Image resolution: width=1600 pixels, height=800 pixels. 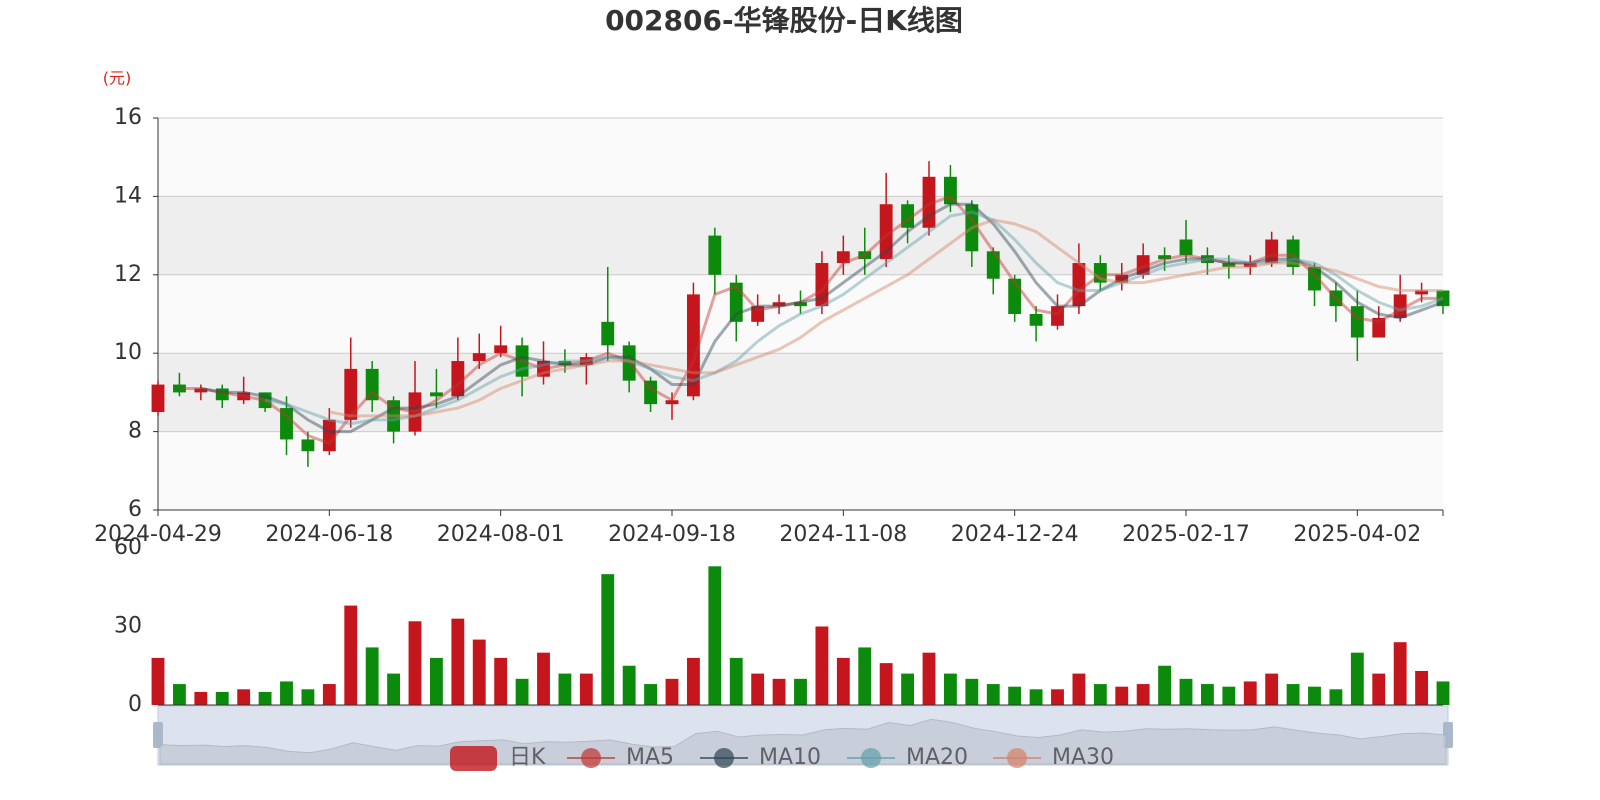 What do you see at coordinates (128, 274) in the screenshot?
I see `y-tick-label: 12` at bounding box center [128, 274].